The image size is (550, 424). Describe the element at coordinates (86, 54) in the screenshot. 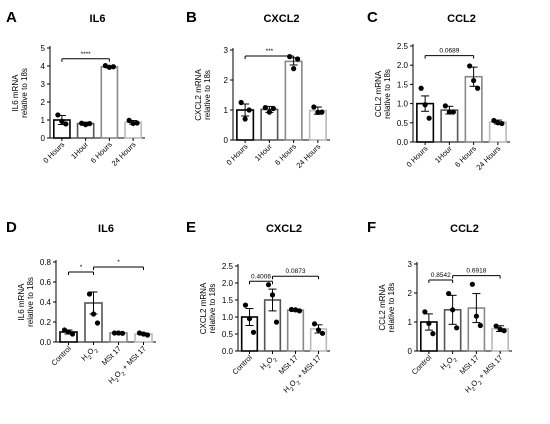

I see `significance-label: ****` at that location.